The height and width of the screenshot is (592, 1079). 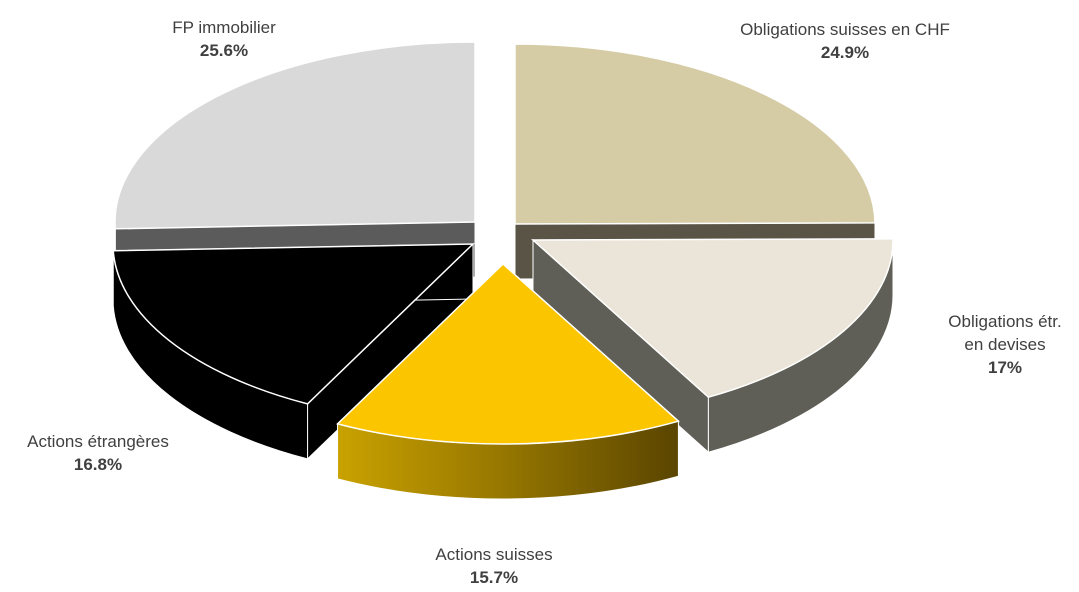 What do you see at coordinates (224, 39) in the screenshot?
I see `data-label-fp-immobilier: FP immobilier 25.6%` at bounding box center [224, 39].